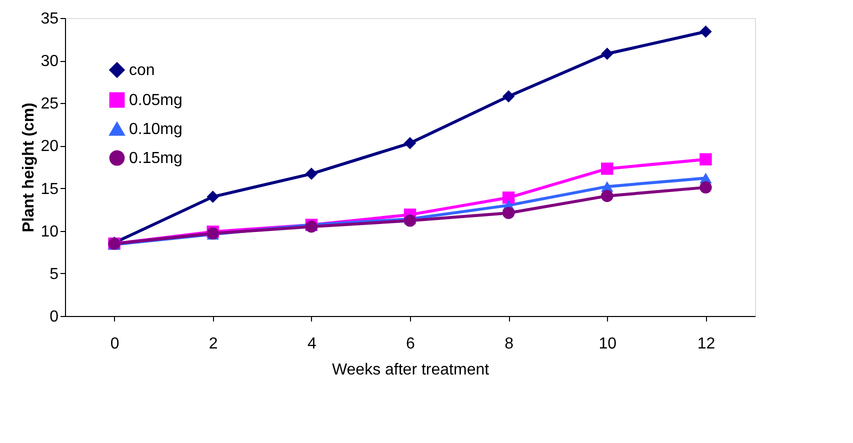  Describe the element at coordinates (49, 19) in the screenshot. I see `y-tick-label: 35` at that location.